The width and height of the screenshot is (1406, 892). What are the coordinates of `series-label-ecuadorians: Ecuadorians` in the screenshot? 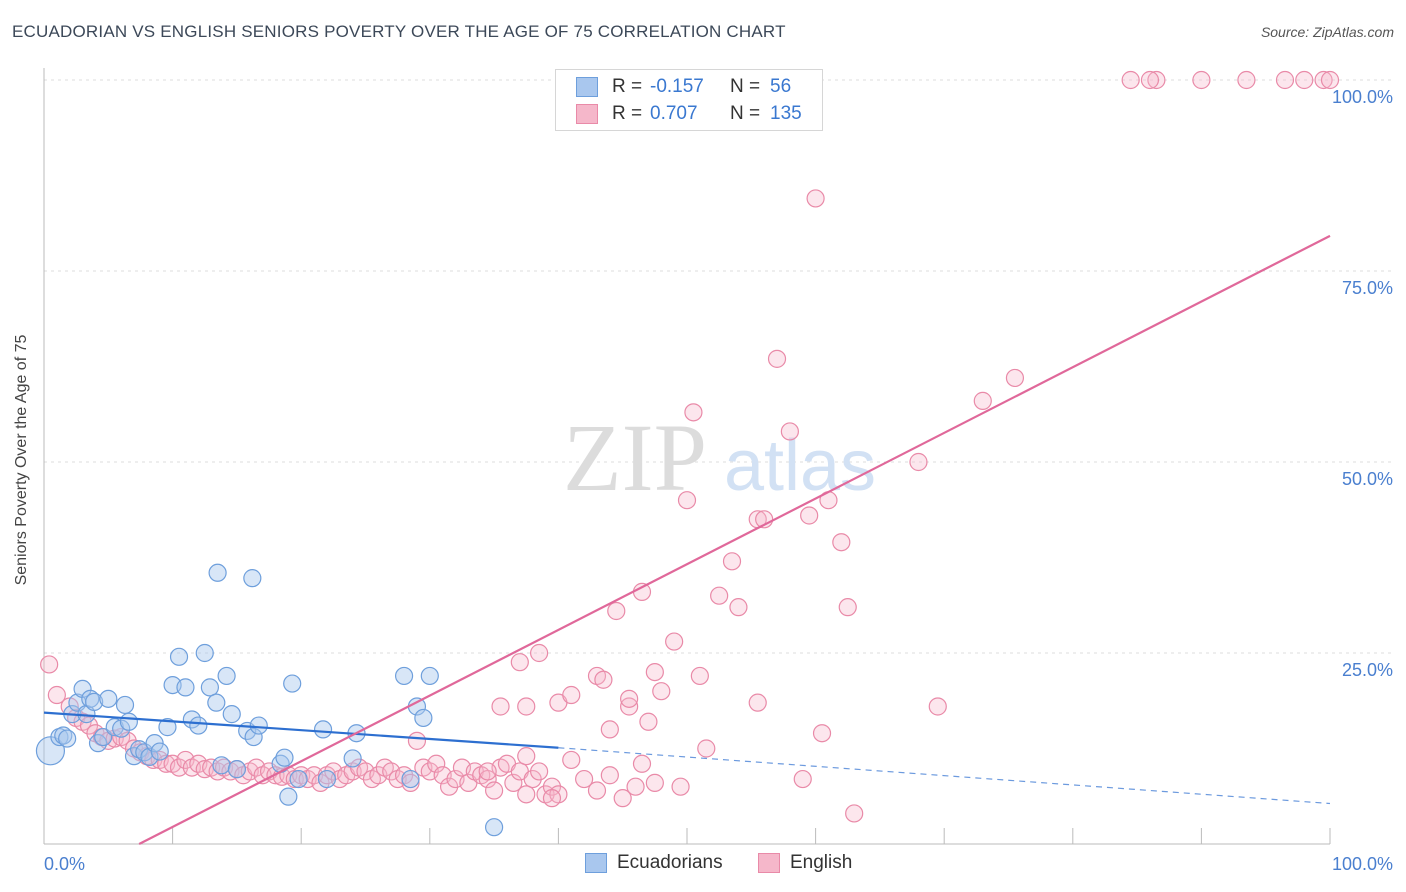 It's located at (670, 862).